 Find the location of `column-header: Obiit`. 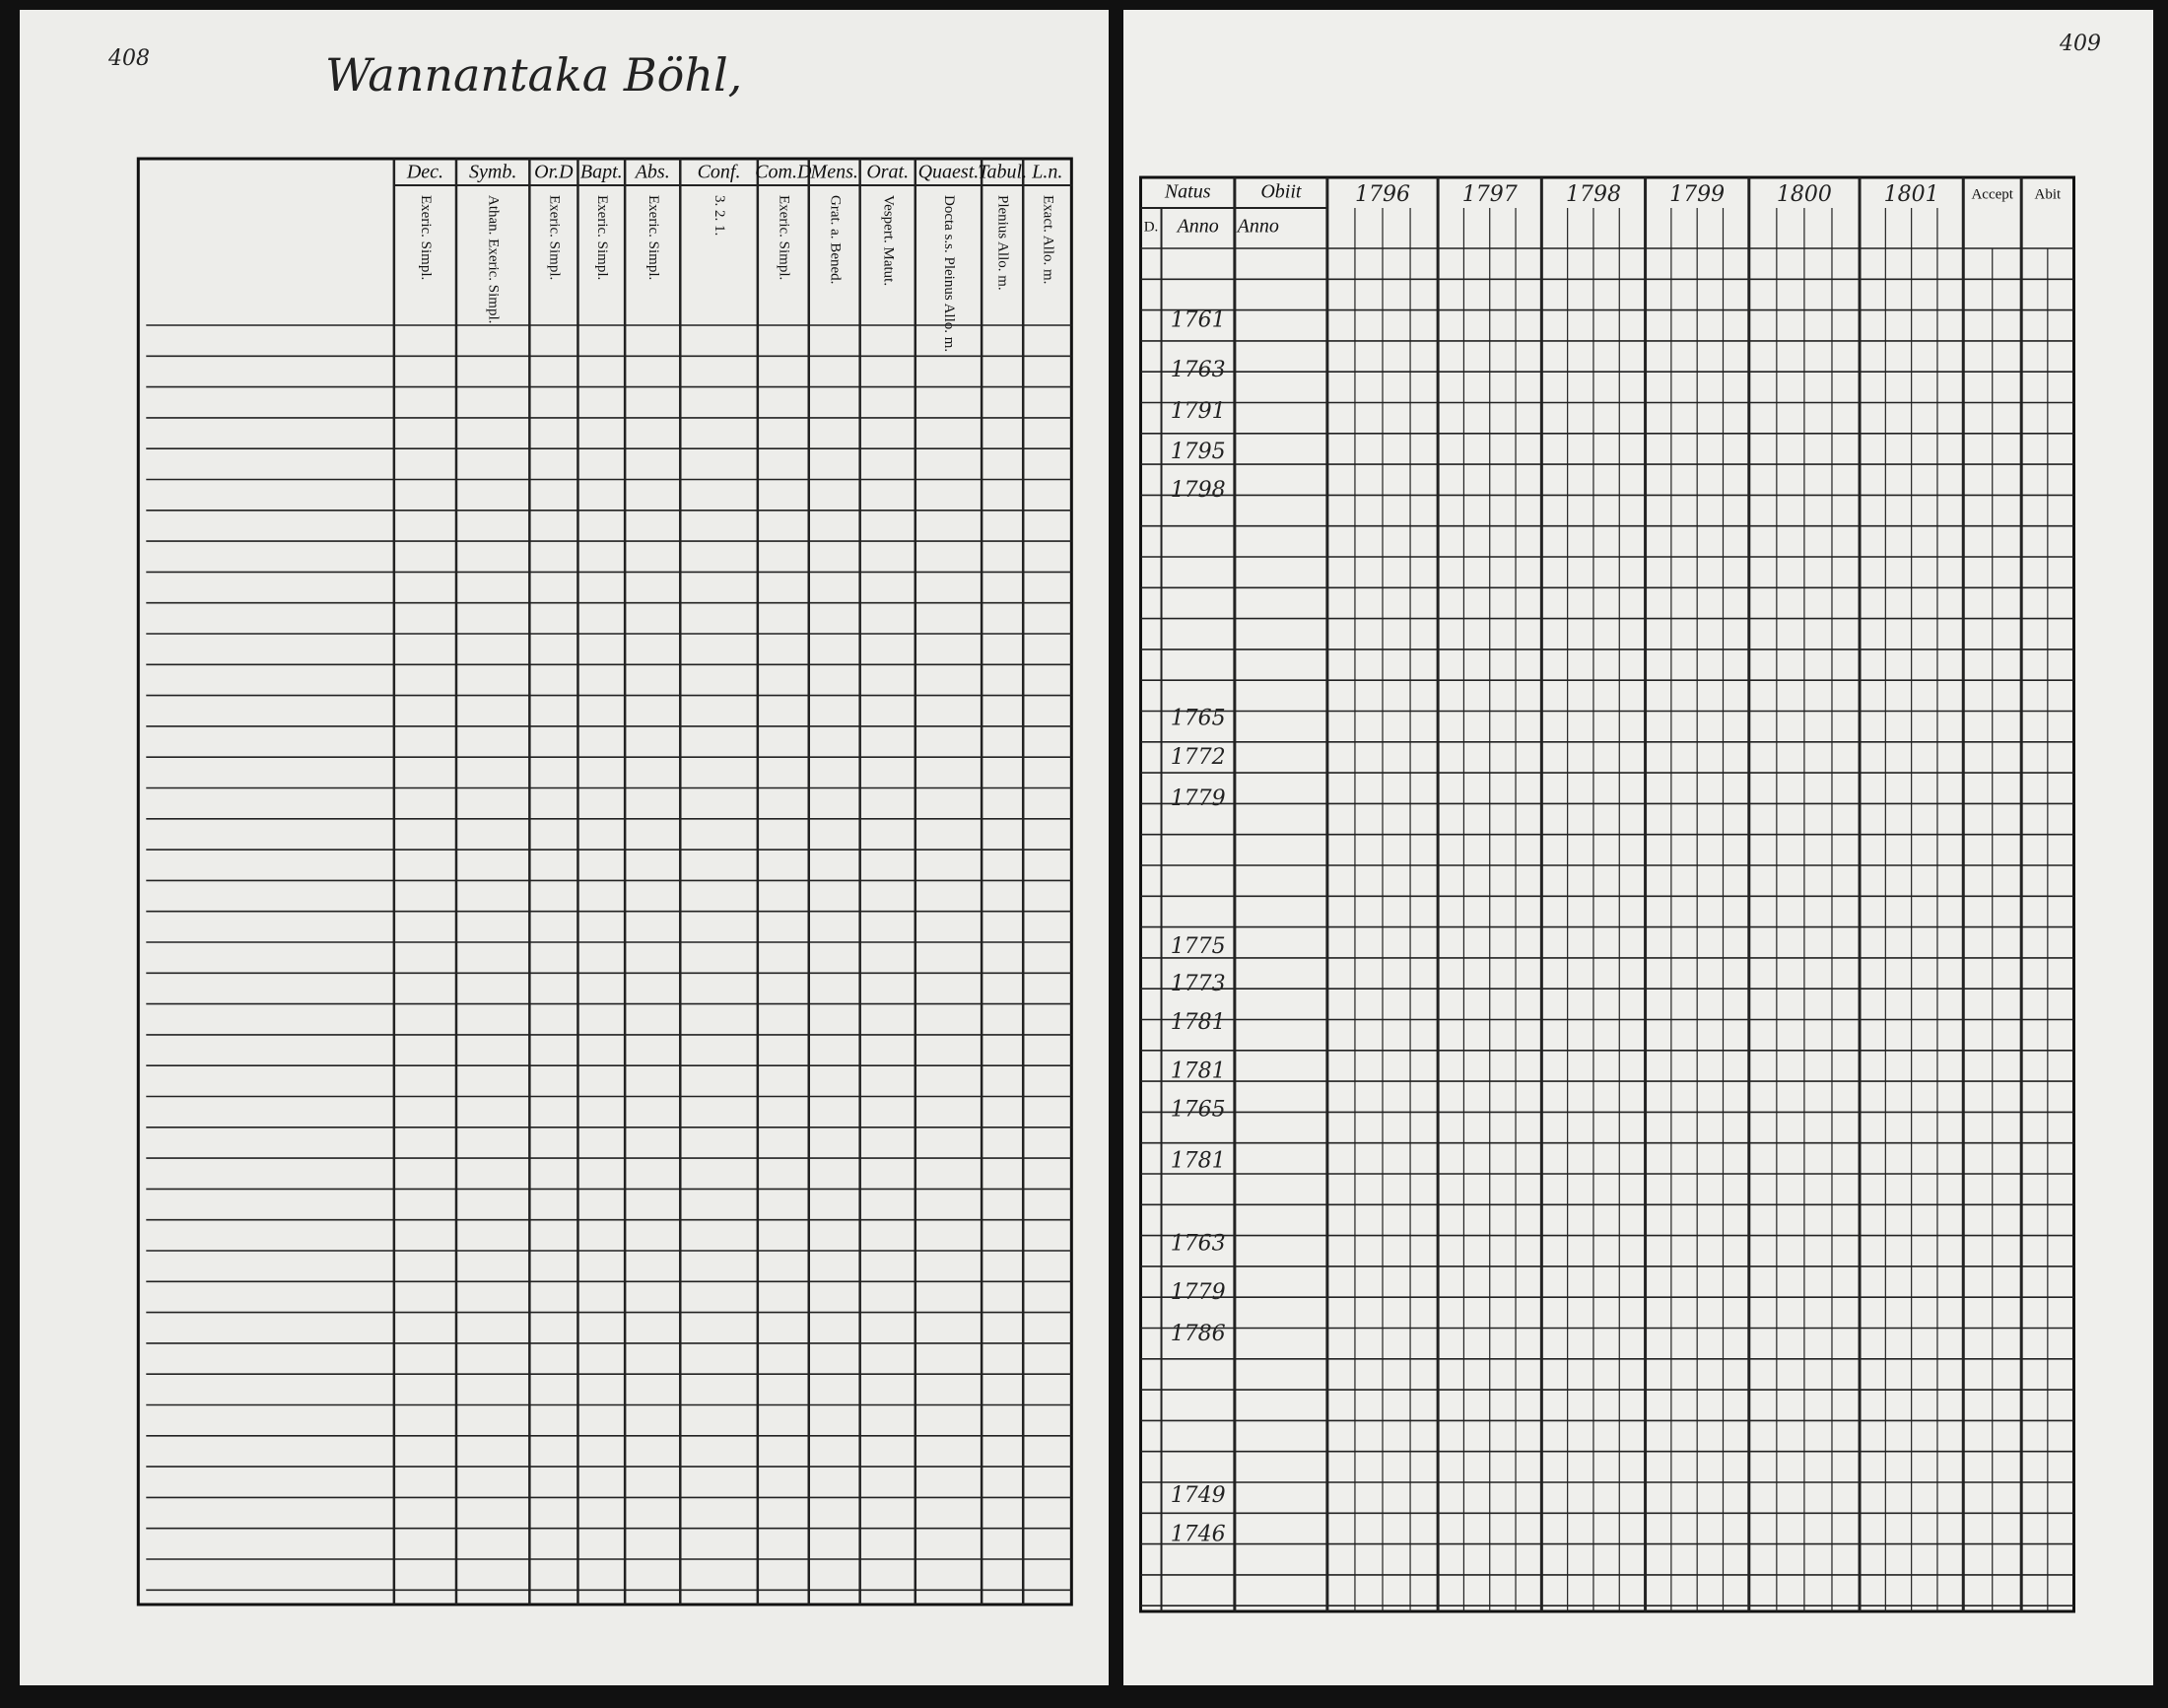

column-header: Obiit is located at coordinates (1281, 192).